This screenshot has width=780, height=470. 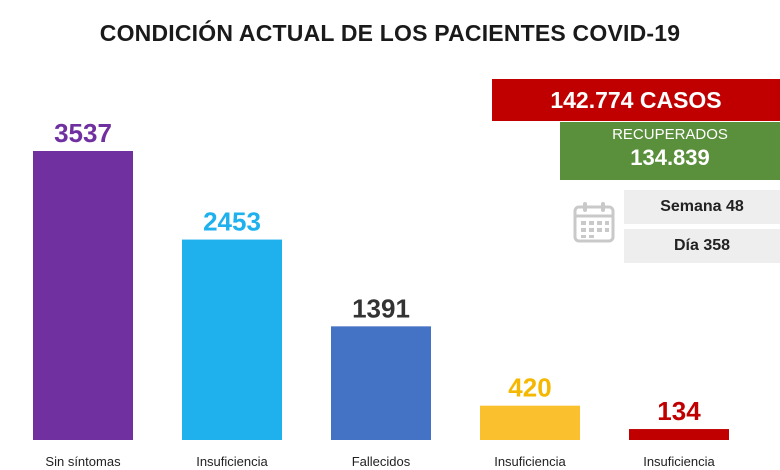 I want to click on total-cases-badge: 142.774 CASOS, so click(x=636, y=100).